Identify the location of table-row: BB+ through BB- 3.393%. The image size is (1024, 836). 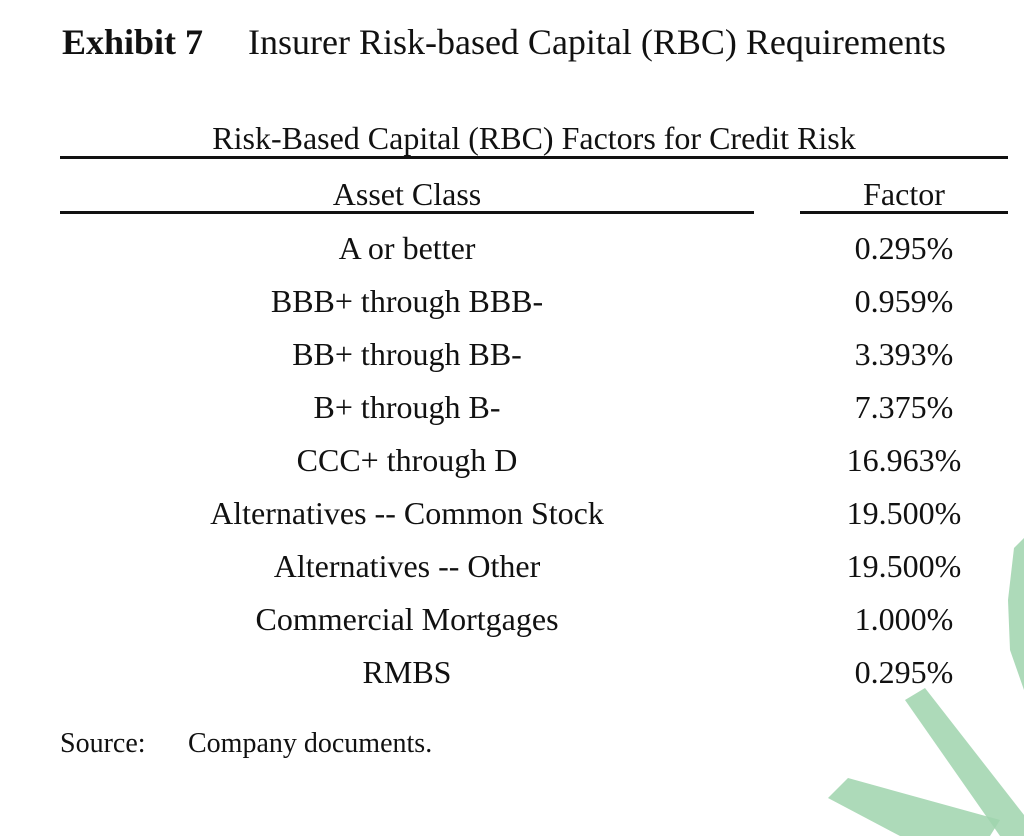
(534, 354).